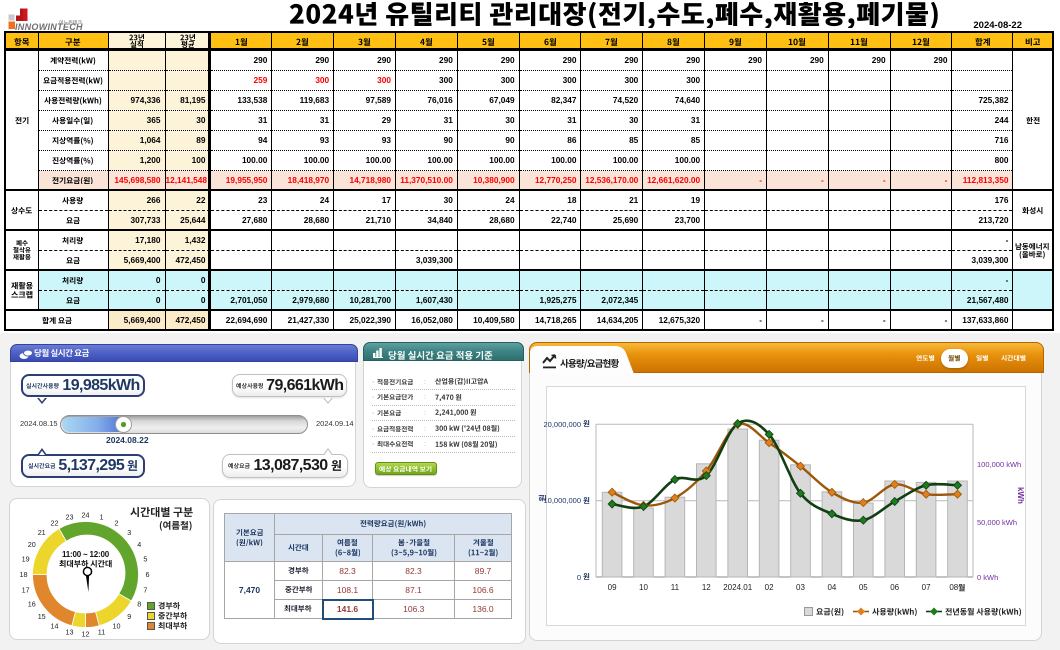 The image size is (1060, 650). What do you see at coordinates (148, 574) in the screenshot?
I see `svg-text: 6` at bounding box center [148, 574].